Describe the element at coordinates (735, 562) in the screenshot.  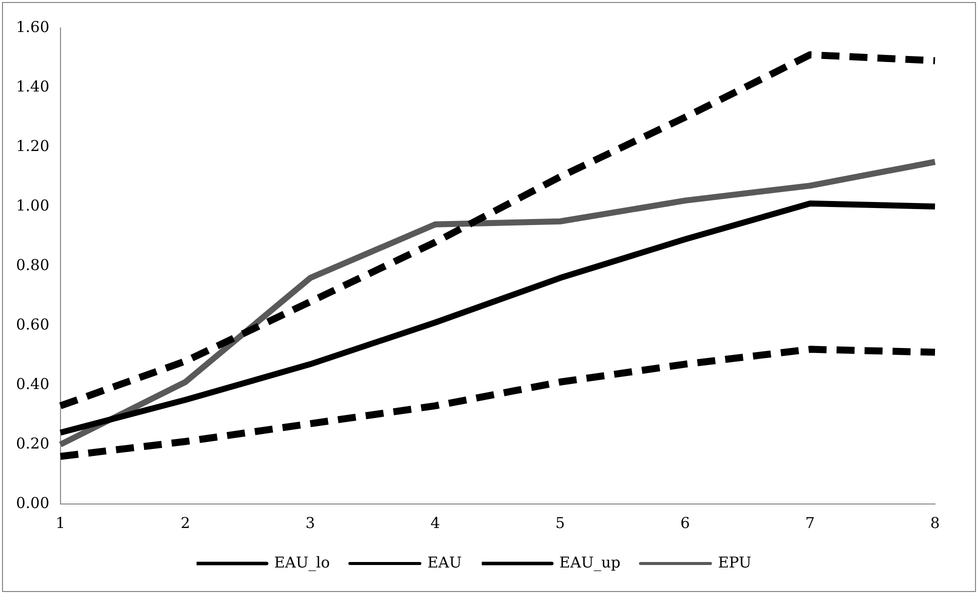
I see `legend-label: EPU` at that location.